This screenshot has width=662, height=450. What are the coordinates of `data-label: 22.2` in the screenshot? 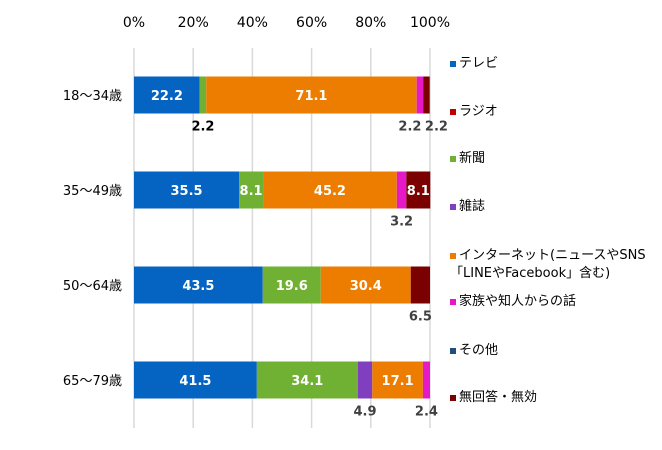 It's located at (167, 96).